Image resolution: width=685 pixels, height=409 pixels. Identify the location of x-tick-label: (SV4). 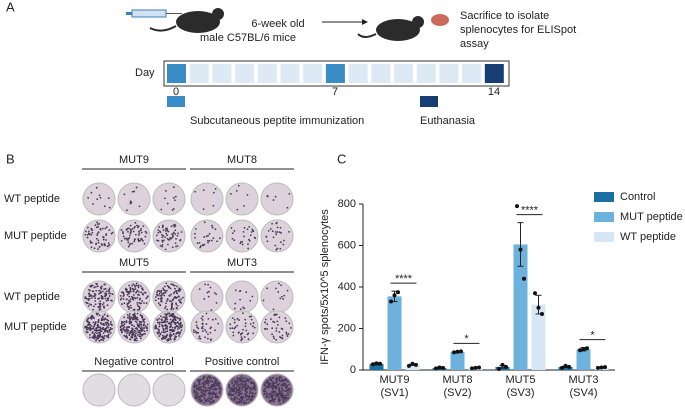
(583, 393).